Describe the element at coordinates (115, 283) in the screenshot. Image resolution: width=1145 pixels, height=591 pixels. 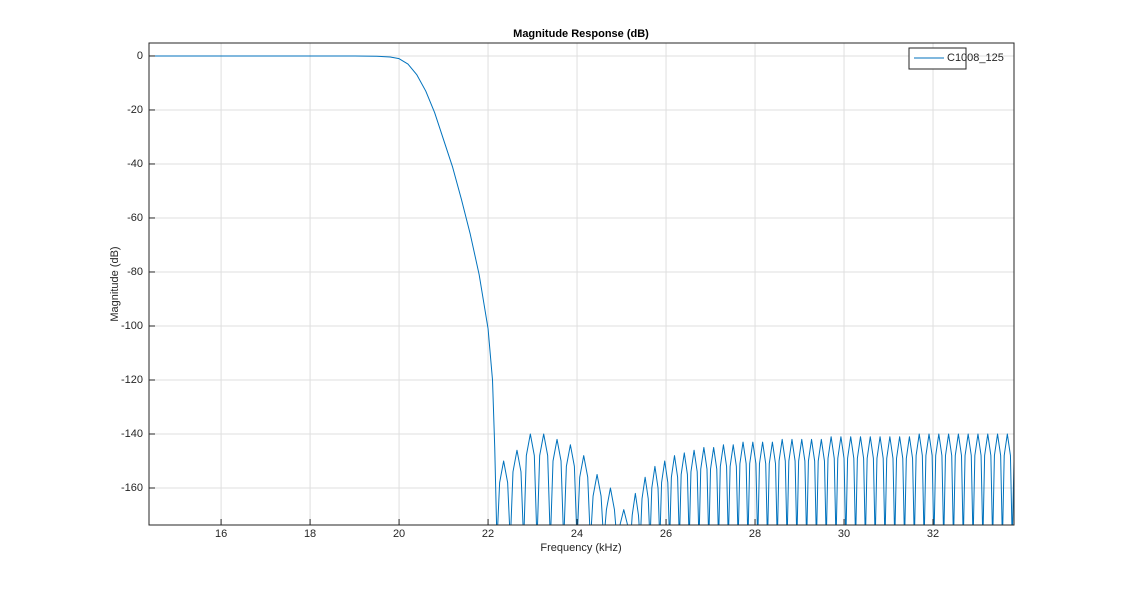
I see `y-axis-label: Magnitude (dB)` at that location.